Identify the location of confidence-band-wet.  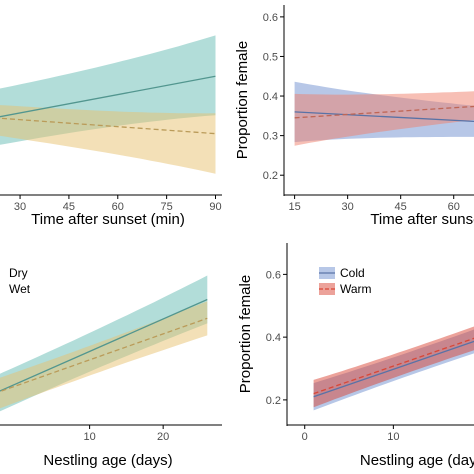
(104, 355).